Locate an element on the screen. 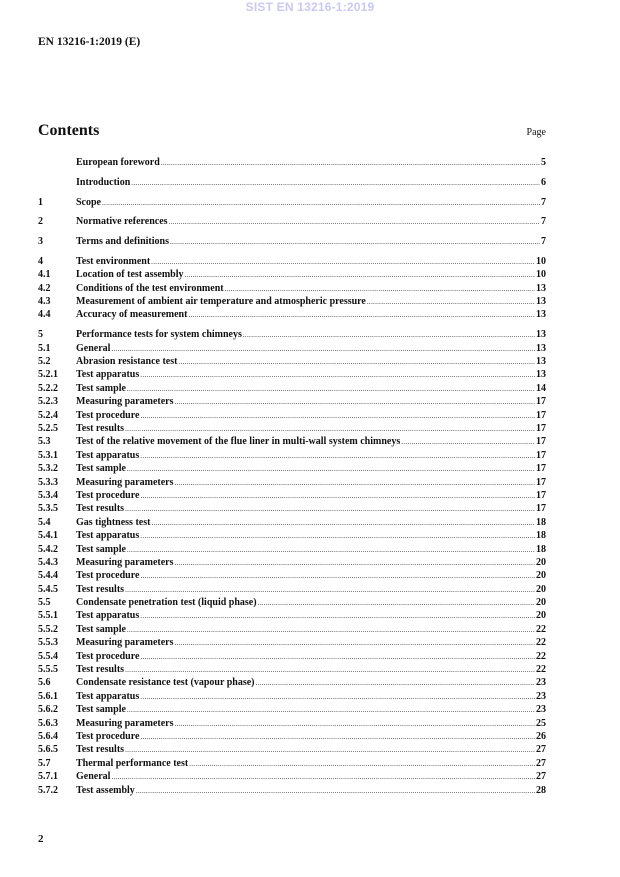 This screenshot has height=877, width=620. toc-entry-title: Test sample is located at coordinates (101, 629).